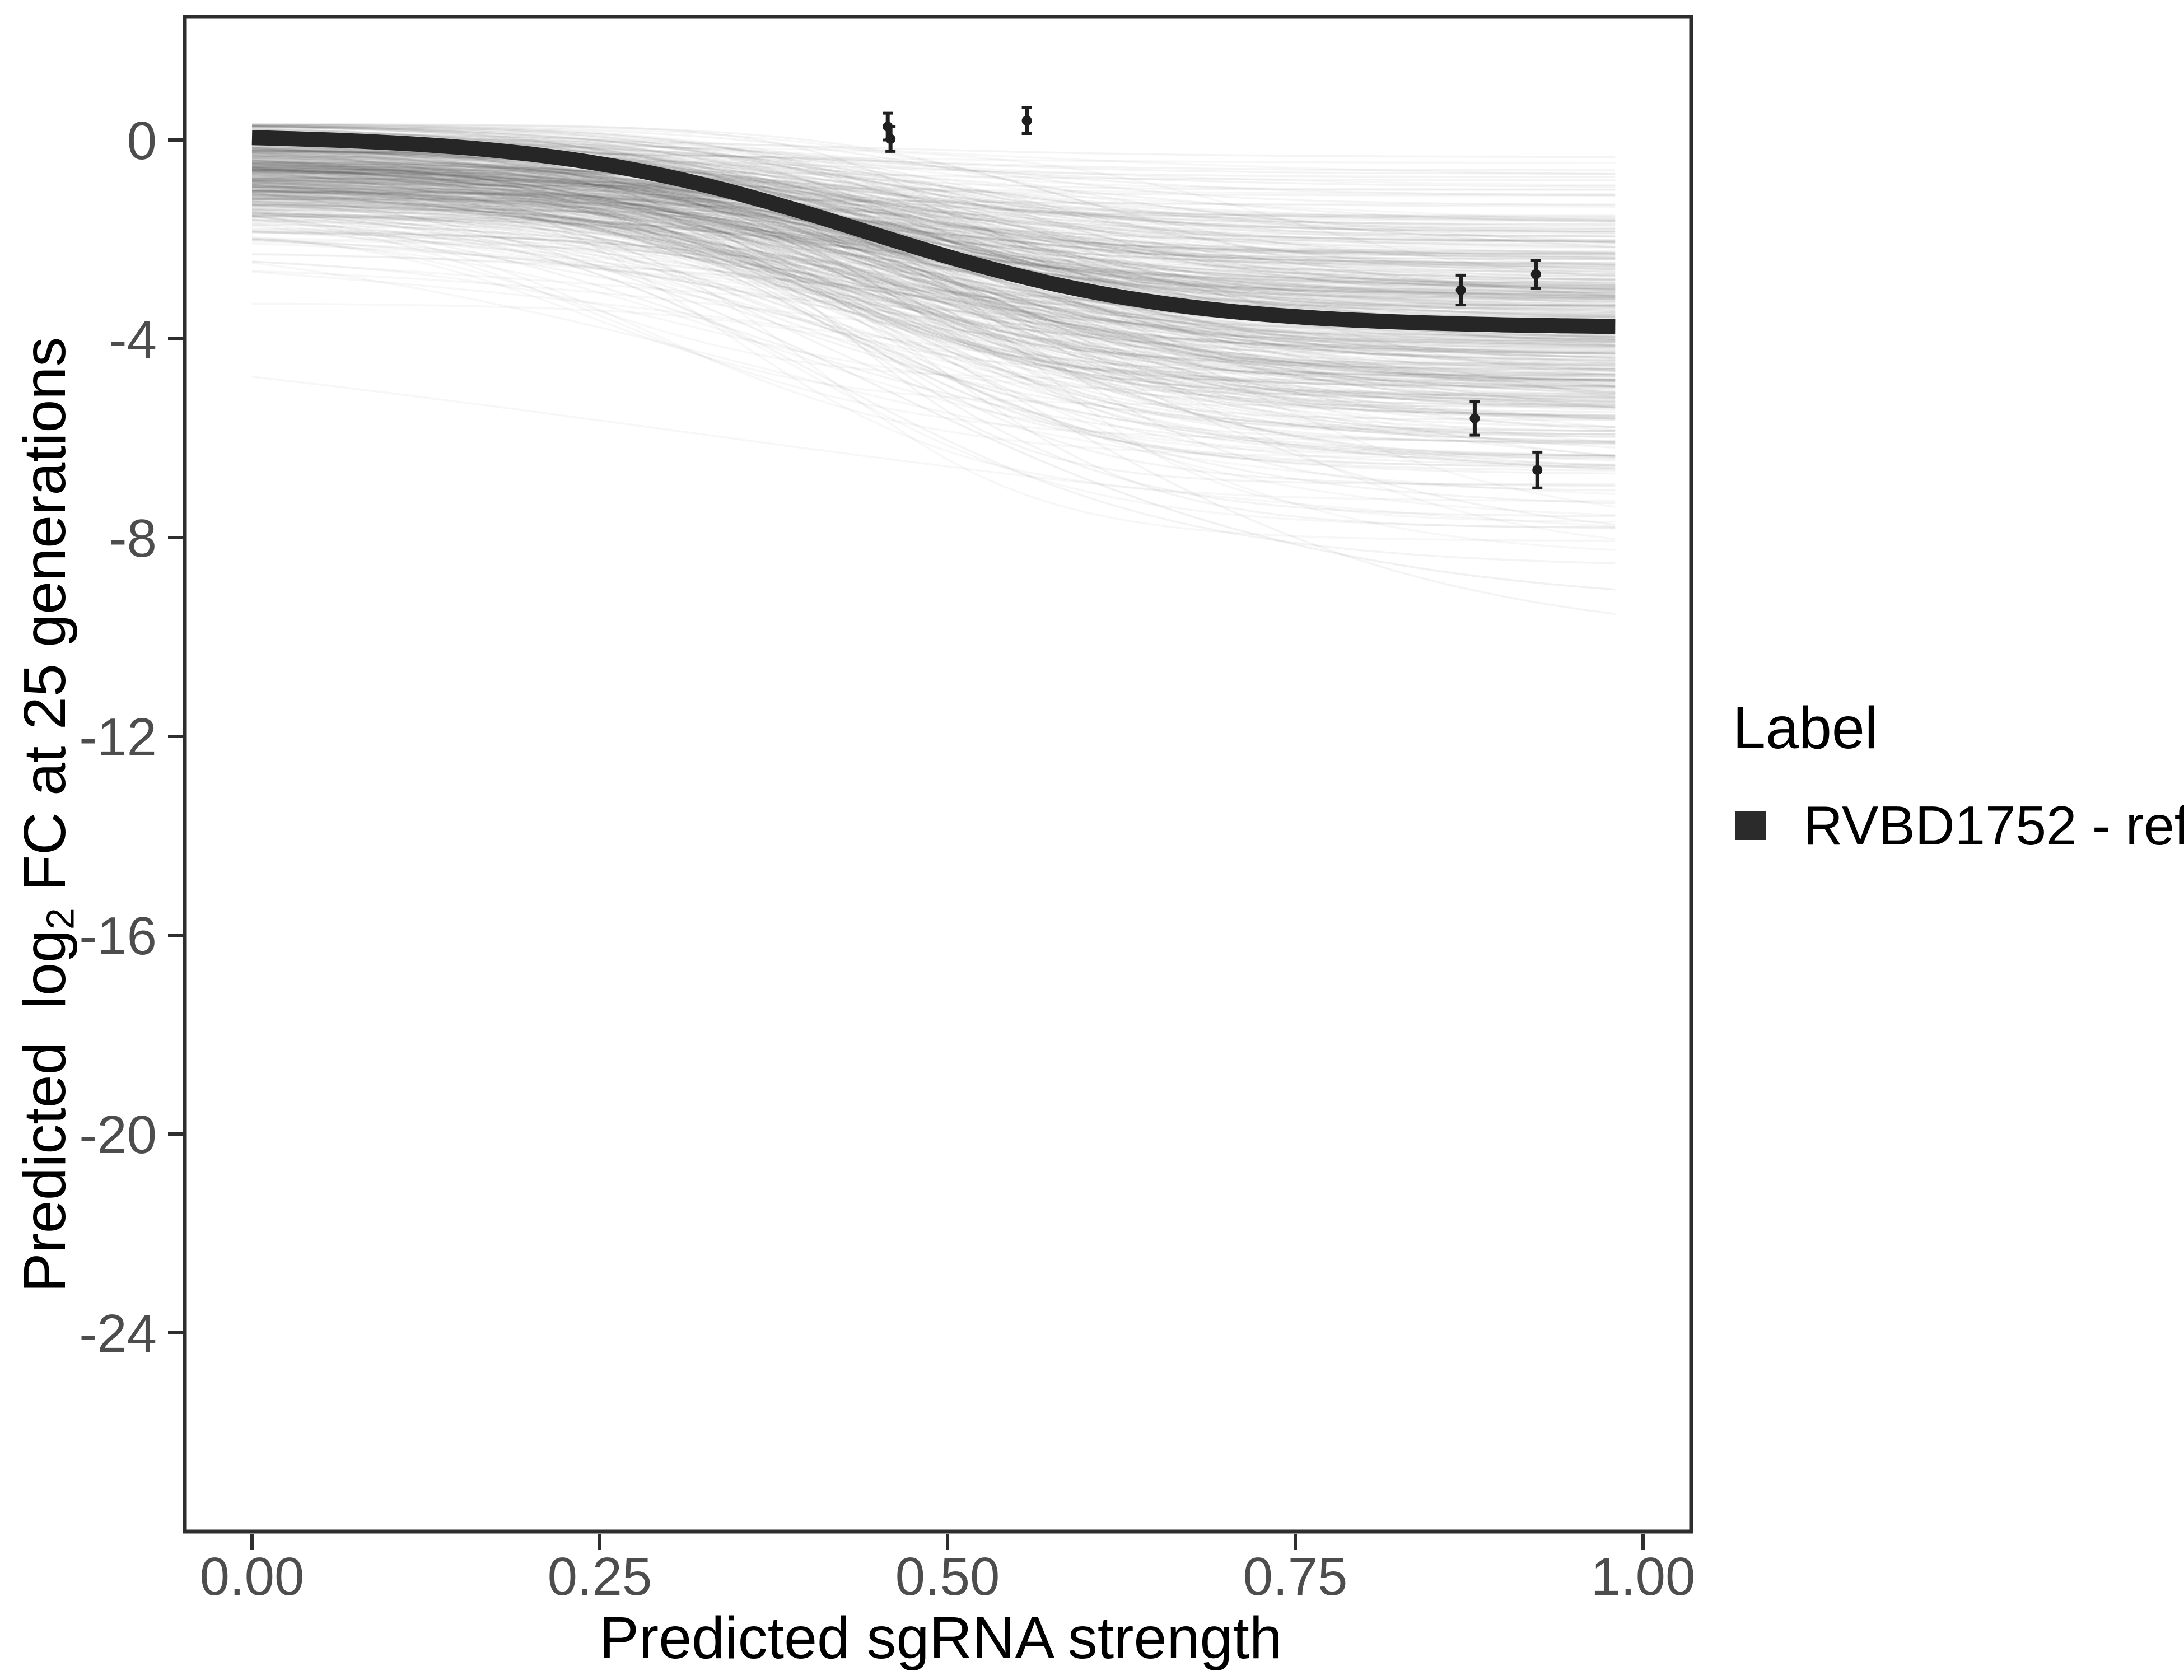  I want to click on data-points, so click(1213, 297).